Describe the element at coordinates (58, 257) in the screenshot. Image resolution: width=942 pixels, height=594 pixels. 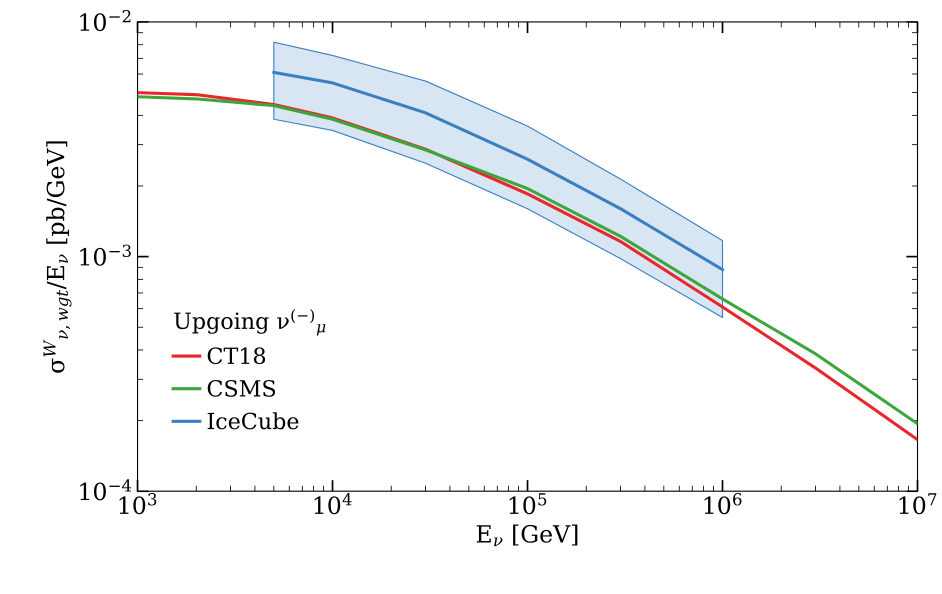
I see `y-axis-title: σ$^{W}$$_{ν,wgt}$/E$_{ν}$ [pb/GeV]` at that location.